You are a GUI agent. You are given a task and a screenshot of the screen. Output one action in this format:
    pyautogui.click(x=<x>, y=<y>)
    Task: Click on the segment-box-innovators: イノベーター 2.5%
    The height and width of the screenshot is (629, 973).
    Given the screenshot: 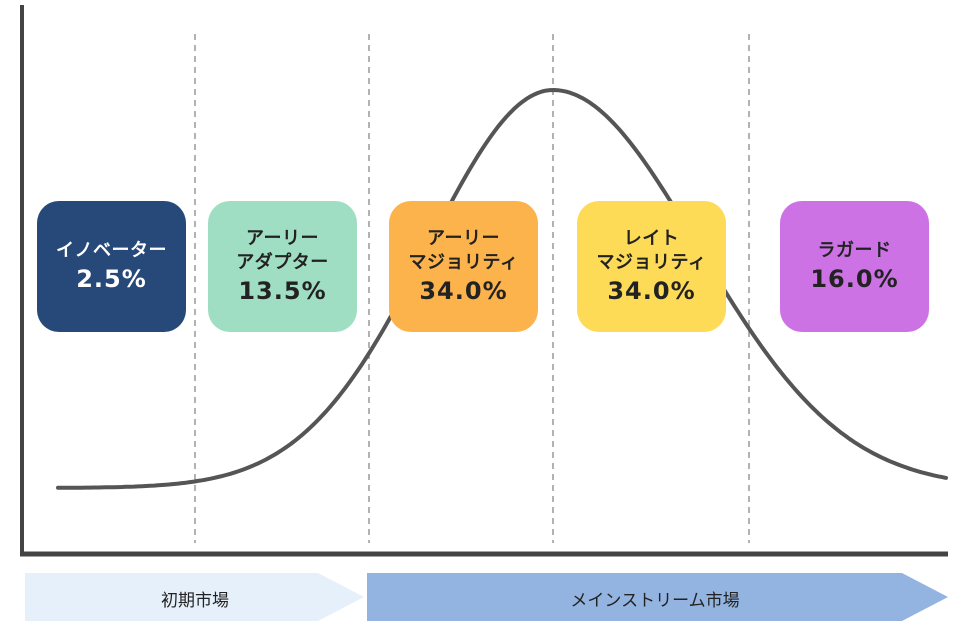 What is the action you would take?
    pyautogui.click(x=111, y=266)
    